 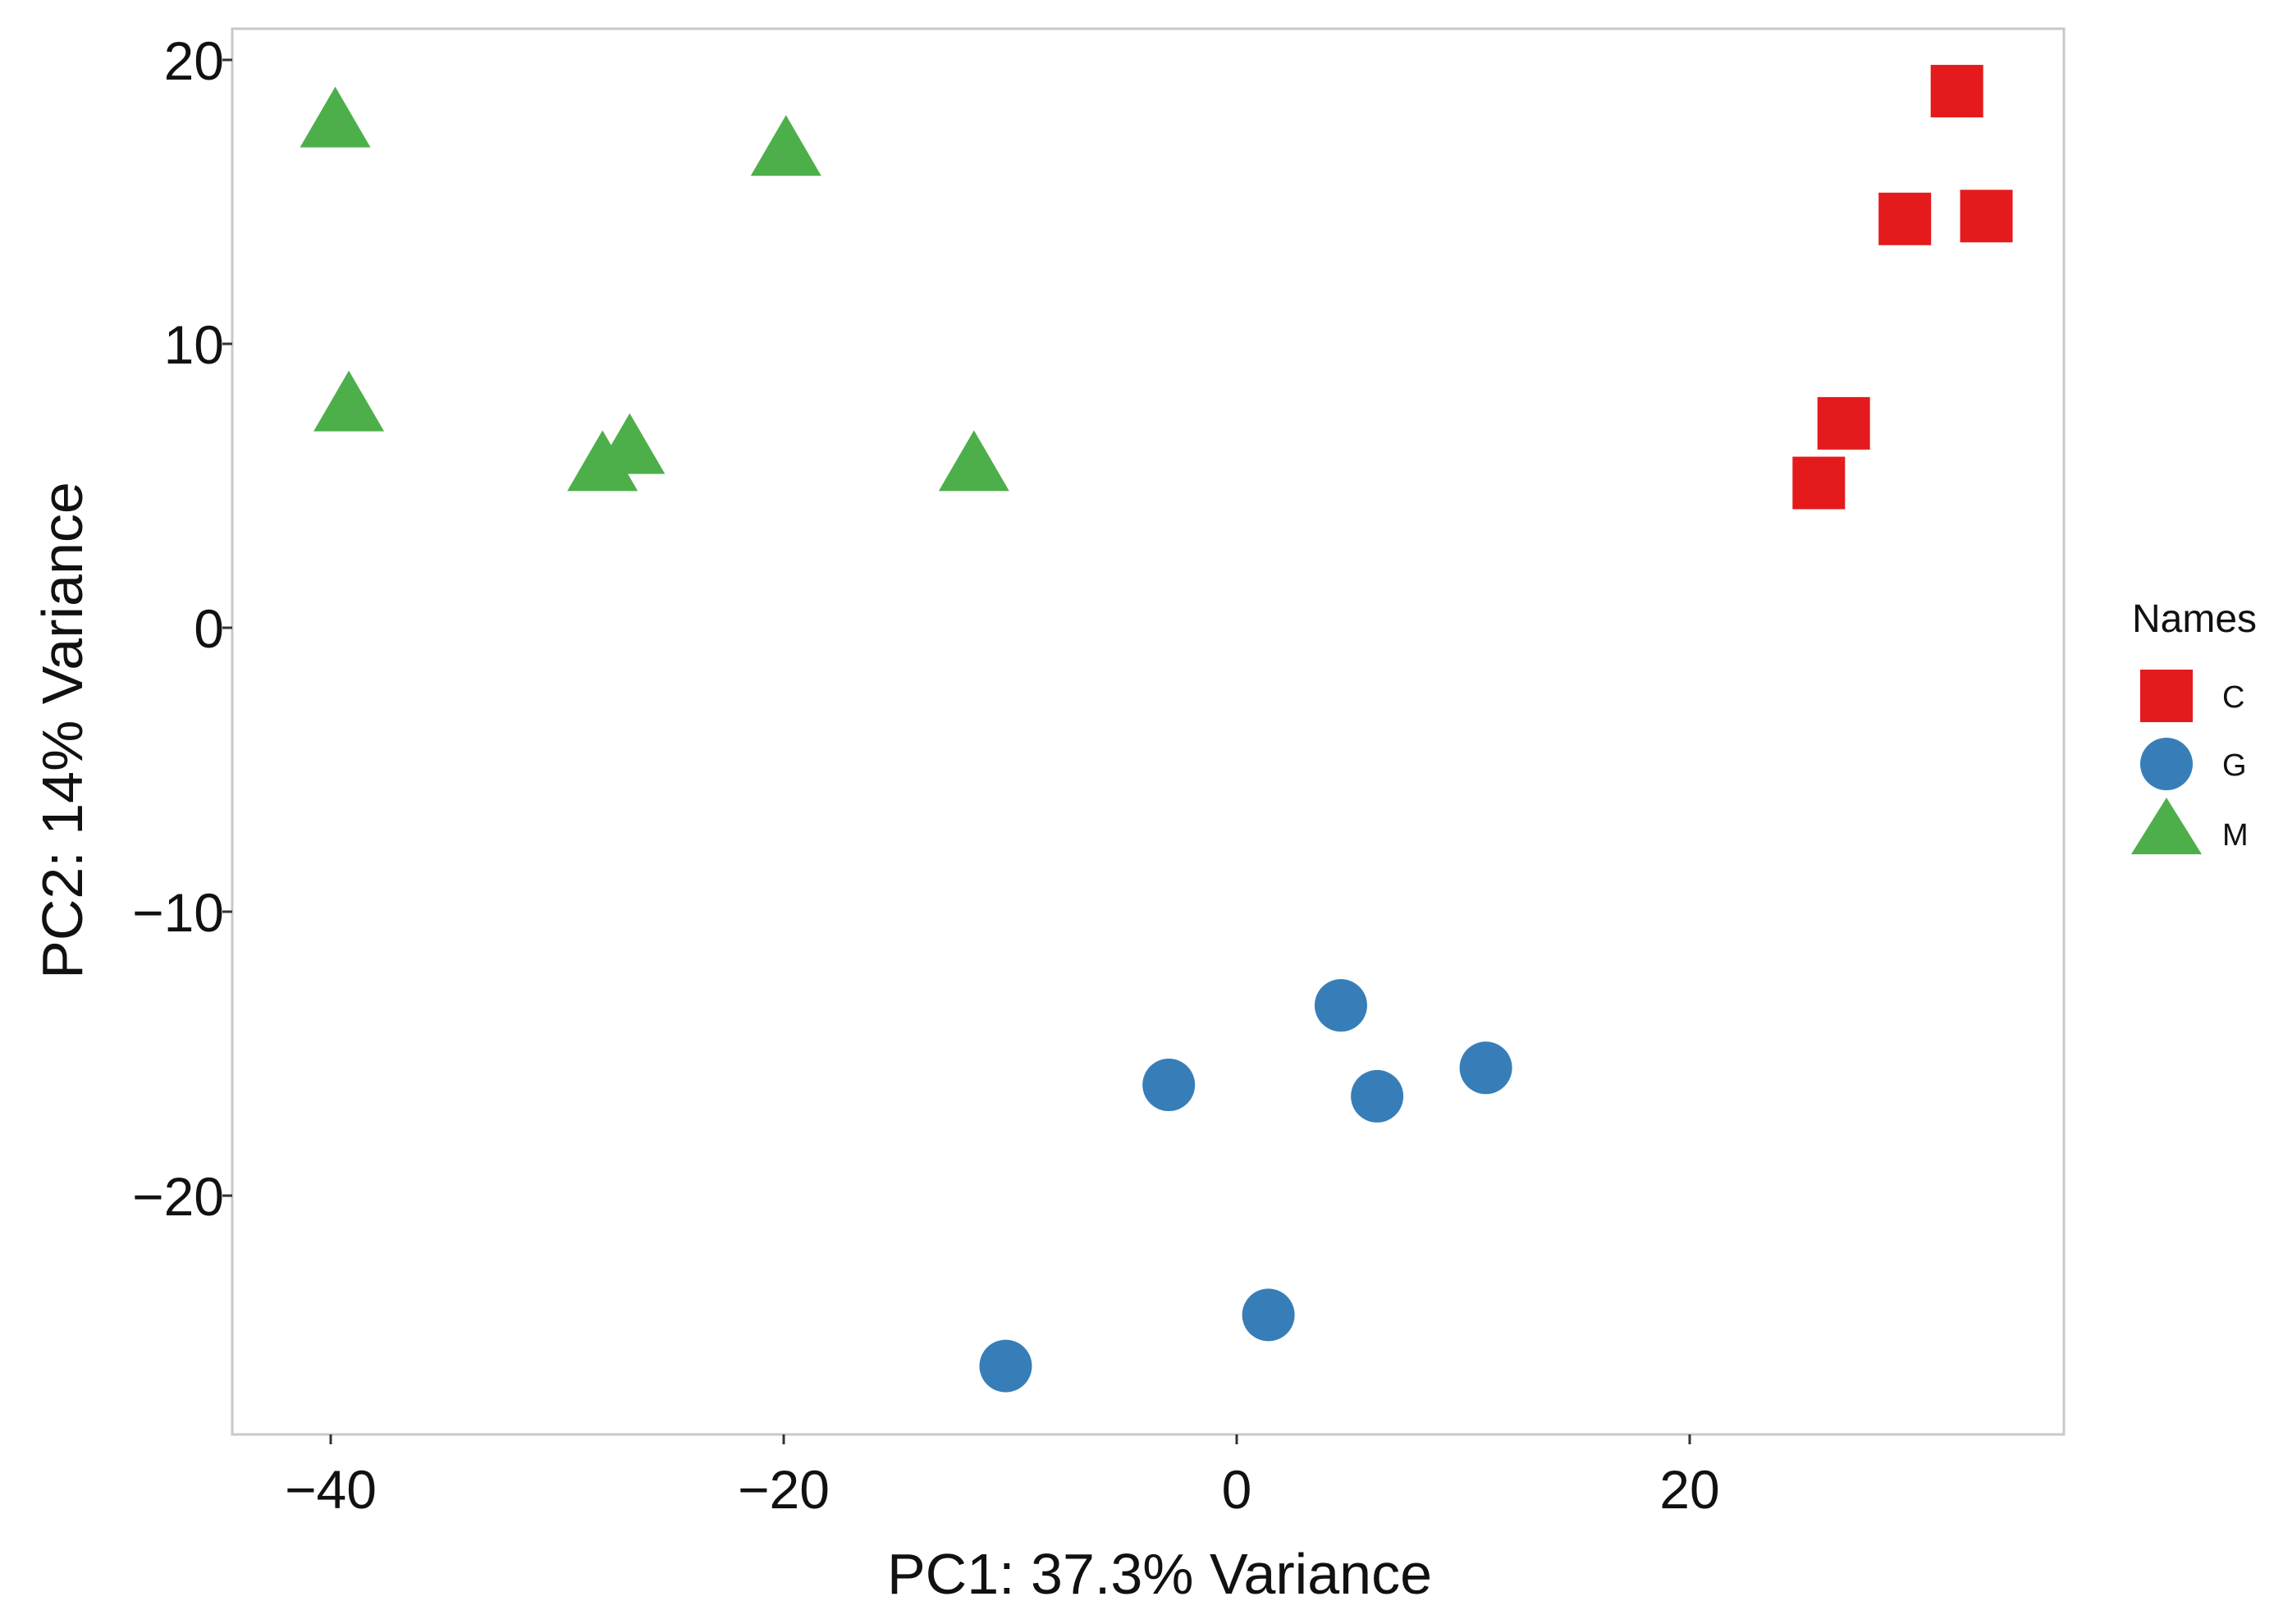 I want to click on legend-key-g, so click(x=2166, y=764).